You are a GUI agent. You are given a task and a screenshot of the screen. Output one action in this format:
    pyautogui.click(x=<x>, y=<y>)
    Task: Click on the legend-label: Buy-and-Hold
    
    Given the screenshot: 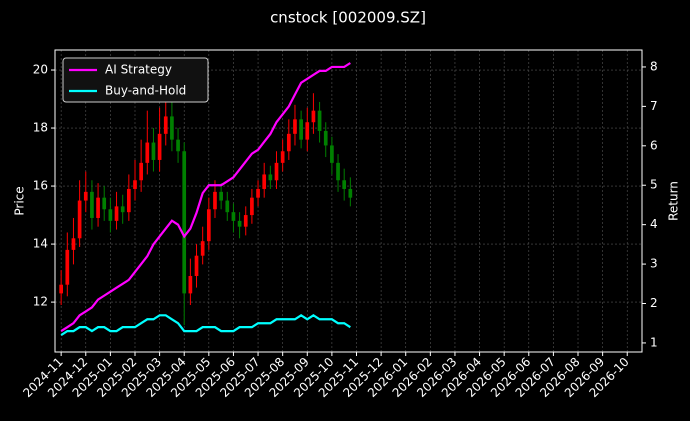 What is the action you would take?
    pyautogui.click(x=145, y=91)
    